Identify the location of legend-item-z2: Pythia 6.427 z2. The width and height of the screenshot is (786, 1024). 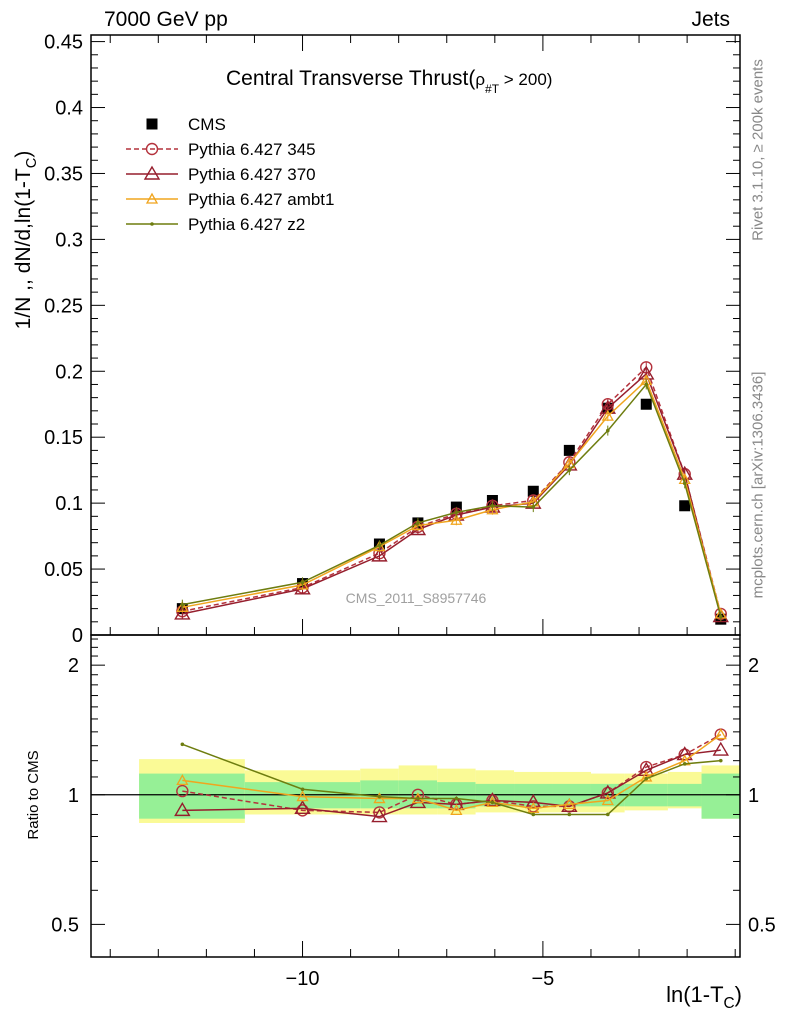
(215, 224).